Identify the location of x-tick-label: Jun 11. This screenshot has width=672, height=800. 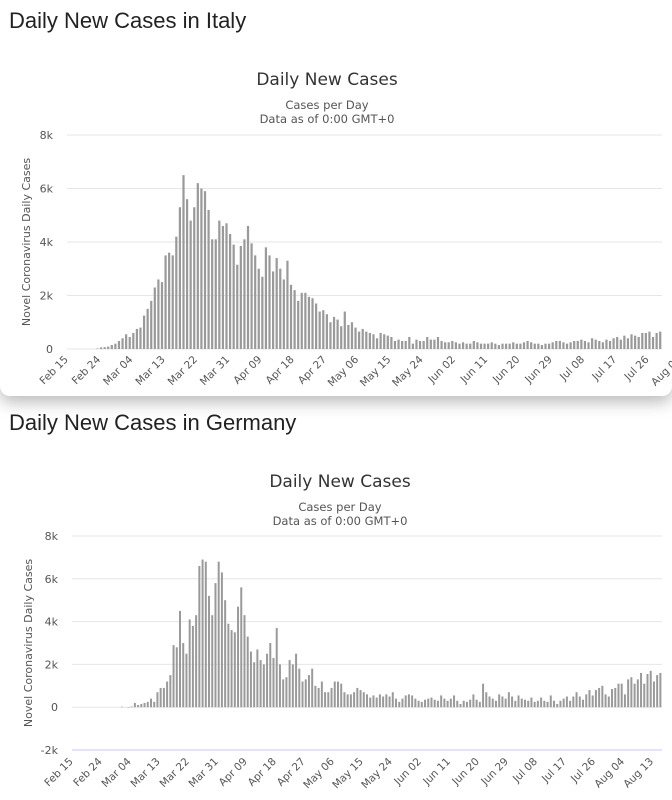
(474, 370).